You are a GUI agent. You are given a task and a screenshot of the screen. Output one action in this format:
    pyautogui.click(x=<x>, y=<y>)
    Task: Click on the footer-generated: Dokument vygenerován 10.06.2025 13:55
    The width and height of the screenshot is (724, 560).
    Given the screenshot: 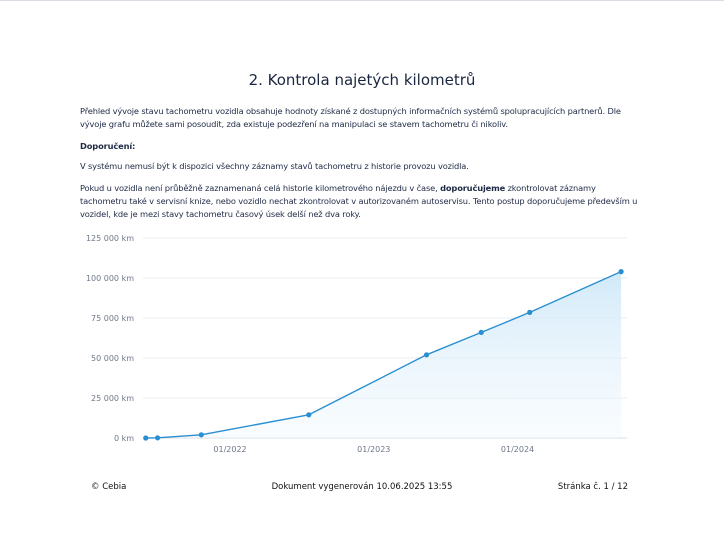 What is the action you would take?
    pyautogui.click(x=362, y=487)
    